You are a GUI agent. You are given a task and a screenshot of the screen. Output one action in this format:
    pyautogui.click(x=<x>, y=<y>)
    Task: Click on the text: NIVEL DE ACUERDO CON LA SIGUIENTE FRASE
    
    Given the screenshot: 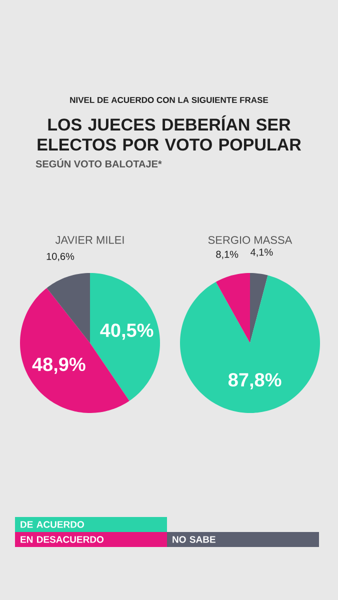 What is the action you would take?
    pyautogui.click(x=169, y=99)
    